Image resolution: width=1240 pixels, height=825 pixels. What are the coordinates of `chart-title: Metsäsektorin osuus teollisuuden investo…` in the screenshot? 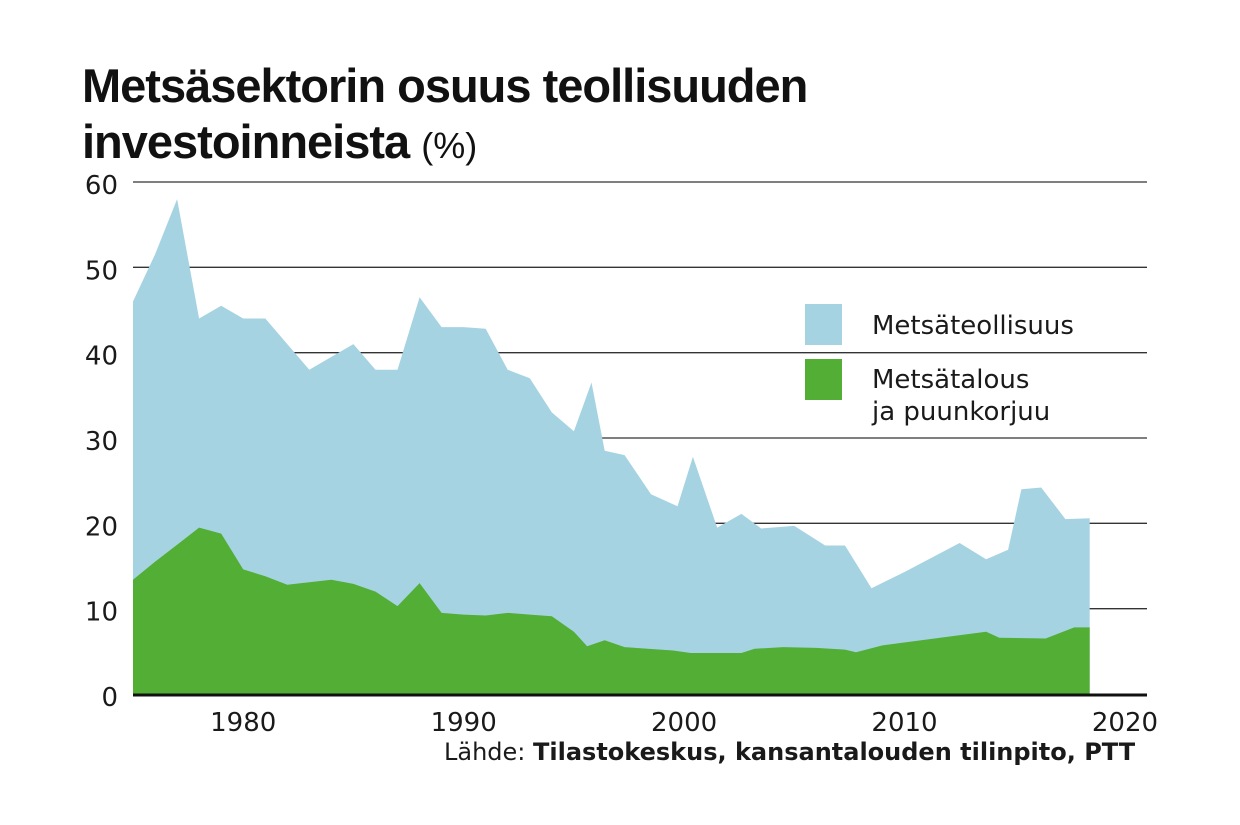 It's located at (532, 116).